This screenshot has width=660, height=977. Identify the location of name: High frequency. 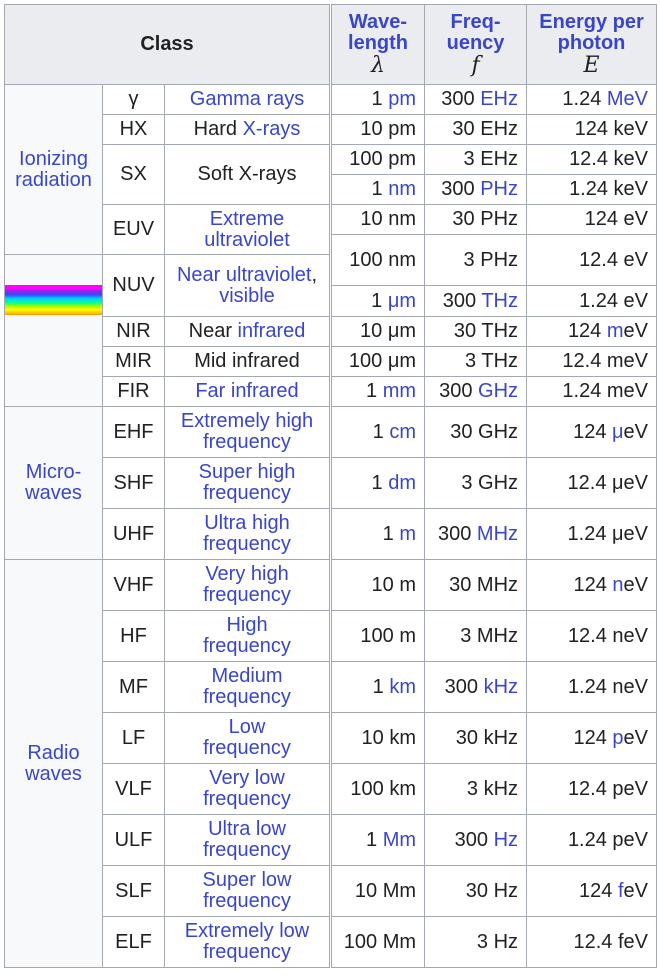
(247, 636).